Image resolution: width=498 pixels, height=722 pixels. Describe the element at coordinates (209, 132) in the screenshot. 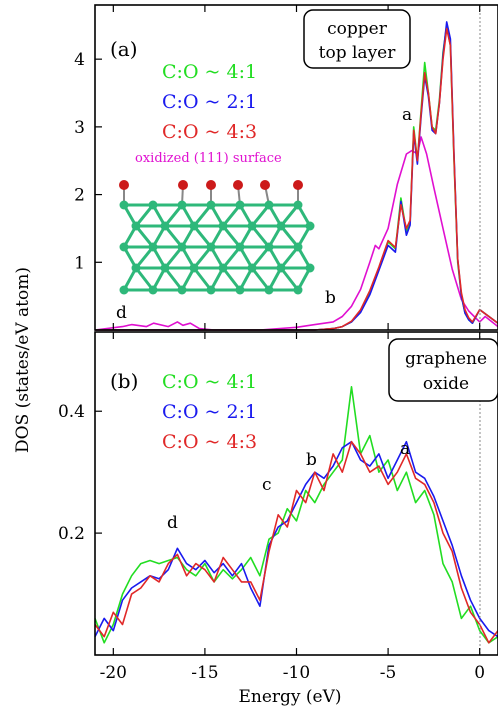

I see `panel-a-legend-red: C:O ~ 4:3` at that location.